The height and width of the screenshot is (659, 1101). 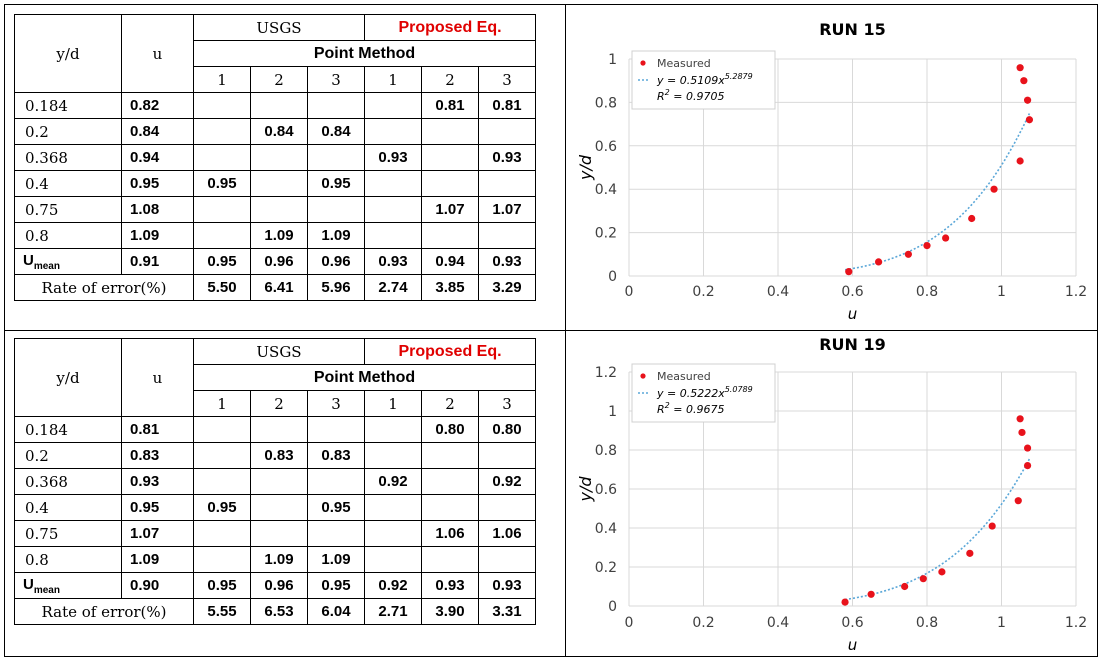 I want to click on cell-value: 1.06, so click(x=450, y=533).